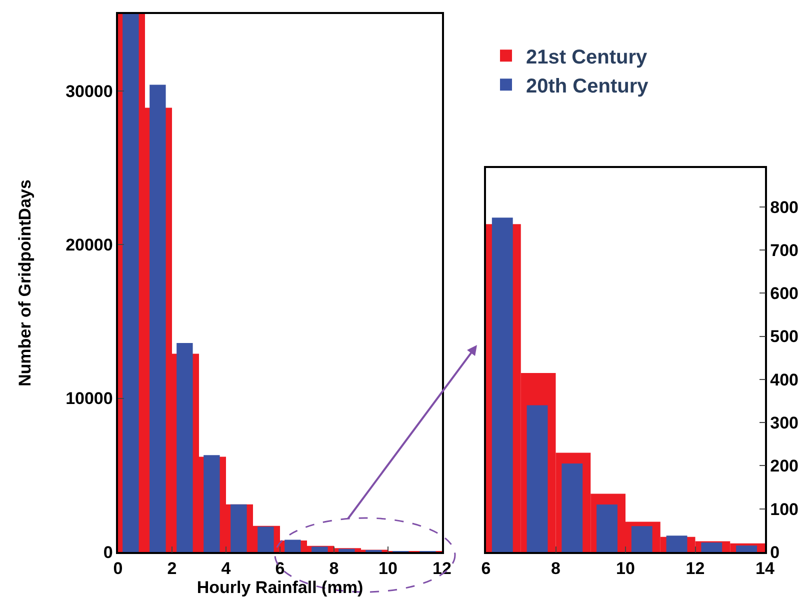  What do you see at coordinates (89, 91) in the screenshot?
I see `y-tick-label: 30000` at bounding box center [89, 91].